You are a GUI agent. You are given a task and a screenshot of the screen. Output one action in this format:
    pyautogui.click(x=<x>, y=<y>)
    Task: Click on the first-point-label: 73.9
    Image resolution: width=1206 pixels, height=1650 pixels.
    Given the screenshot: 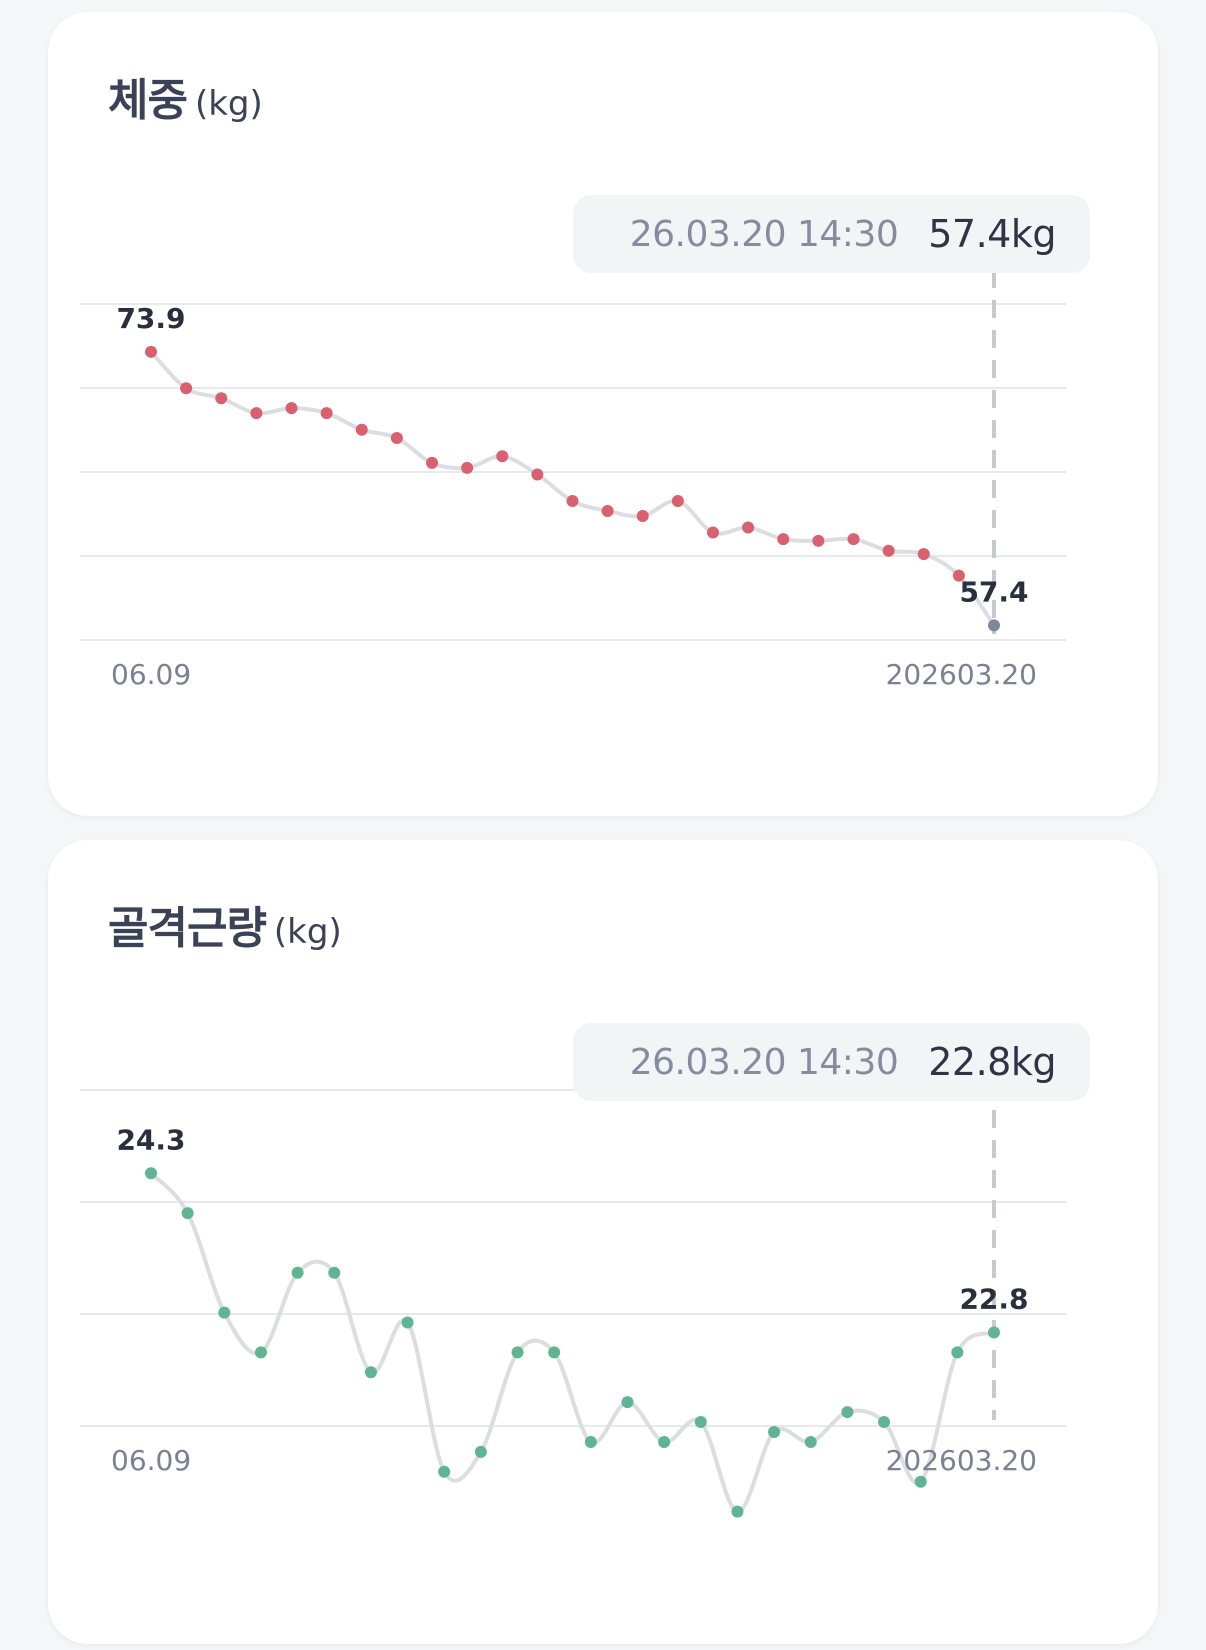 What is the action you would take?
    pyautogui.click(x=150, y=318)
    